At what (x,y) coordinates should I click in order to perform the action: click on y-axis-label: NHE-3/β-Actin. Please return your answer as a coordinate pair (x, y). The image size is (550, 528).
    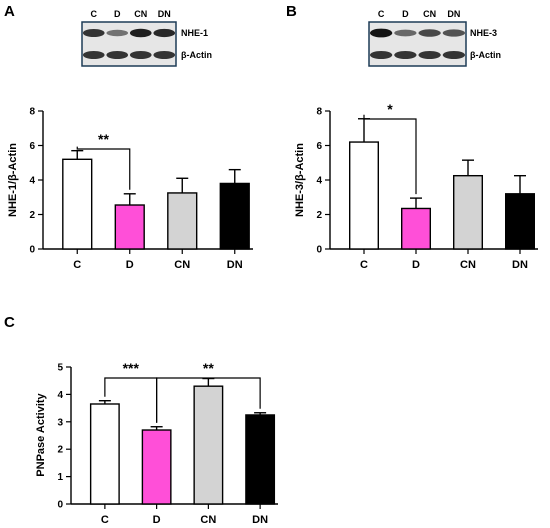
    Looking at the image, I should click on (300, 180).